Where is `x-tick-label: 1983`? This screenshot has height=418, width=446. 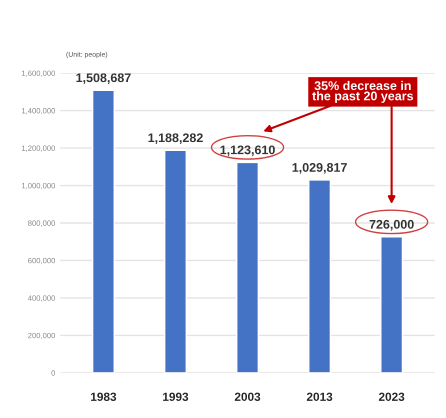
x-tick-label: 1983 is located at coordinates (103, 396).